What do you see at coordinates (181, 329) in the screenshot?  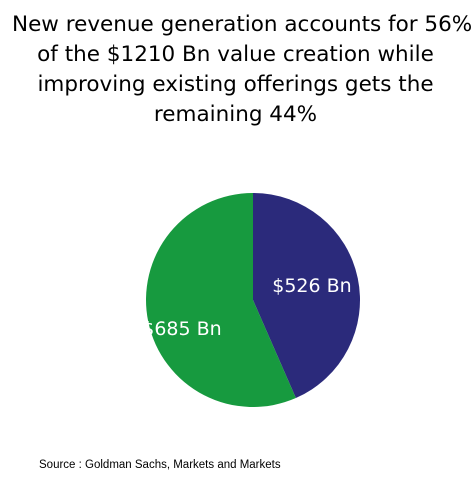 I see `slice-label-685: $685 Bn` at bounding box center [181, 329].